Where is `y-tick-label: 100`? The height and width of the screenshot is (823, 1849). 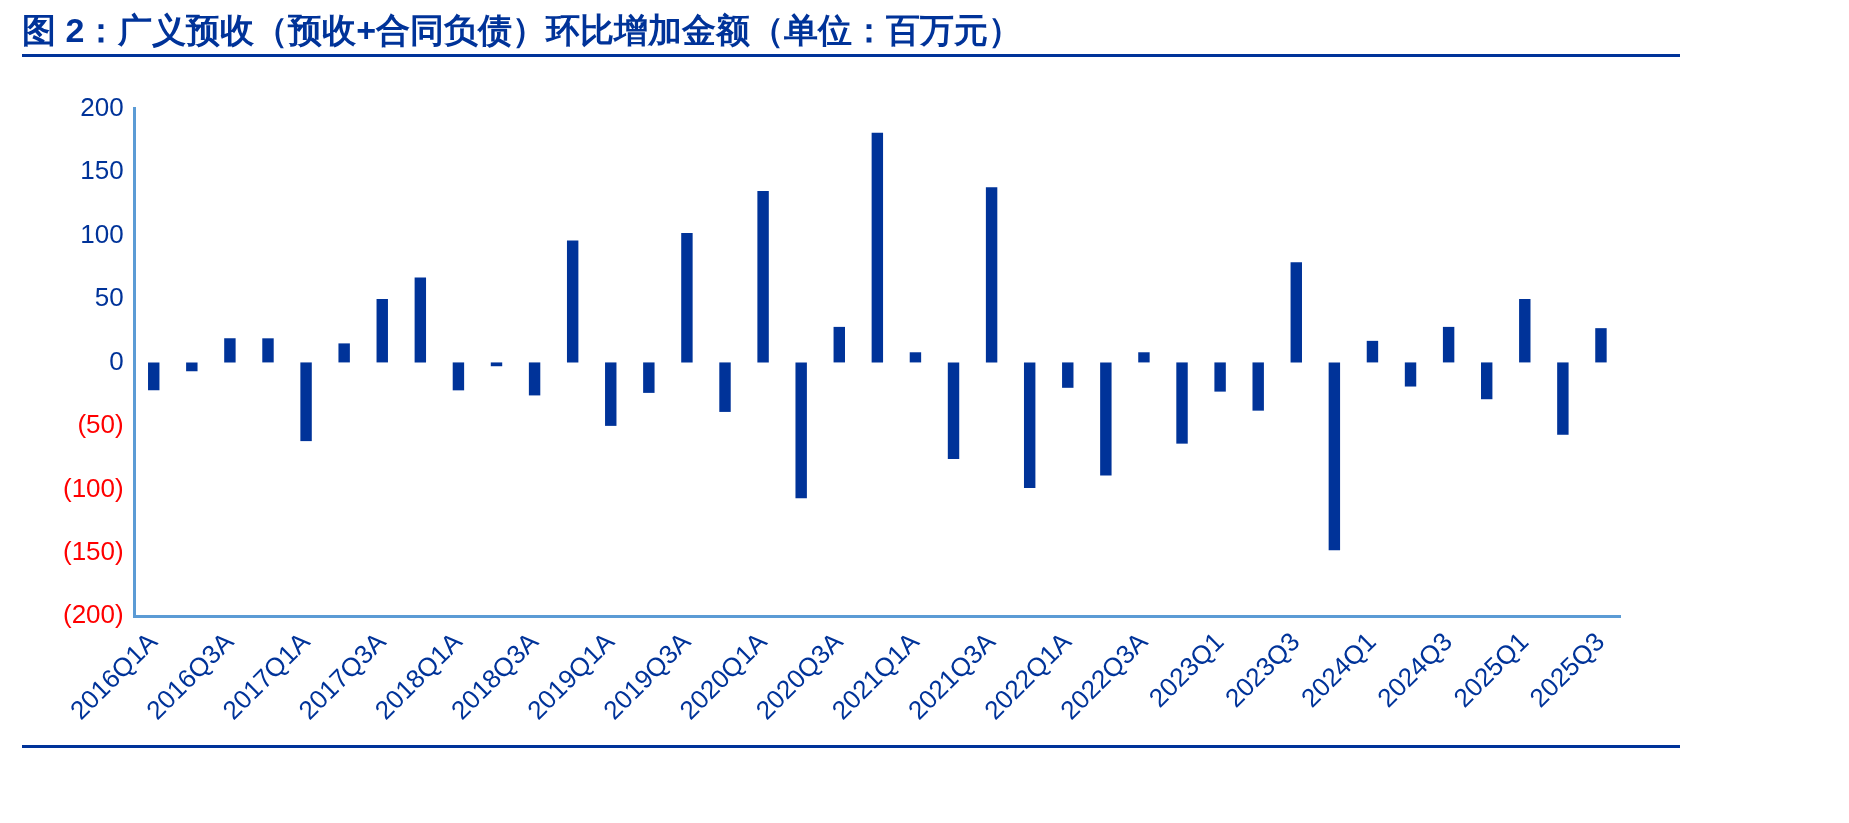
y-tick-label: 100 is located at coordinates (102, 233).